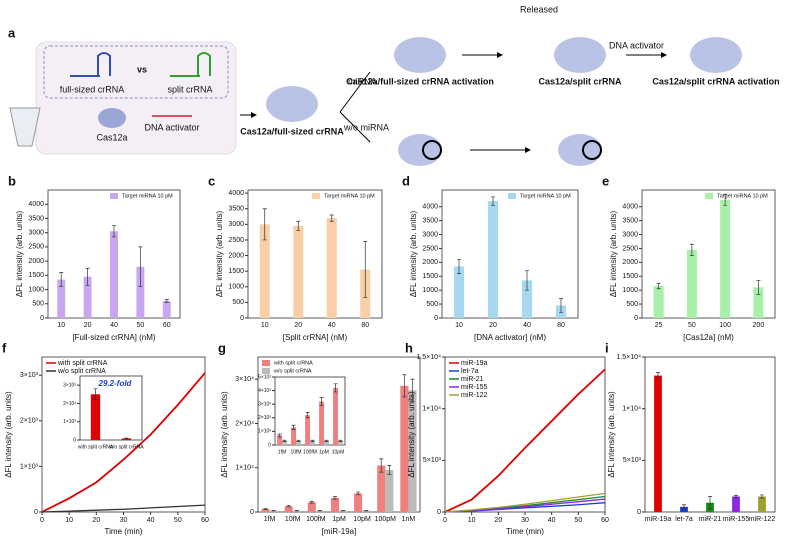  I want to click on annotation: 29.2-fold, so click(115, 383).